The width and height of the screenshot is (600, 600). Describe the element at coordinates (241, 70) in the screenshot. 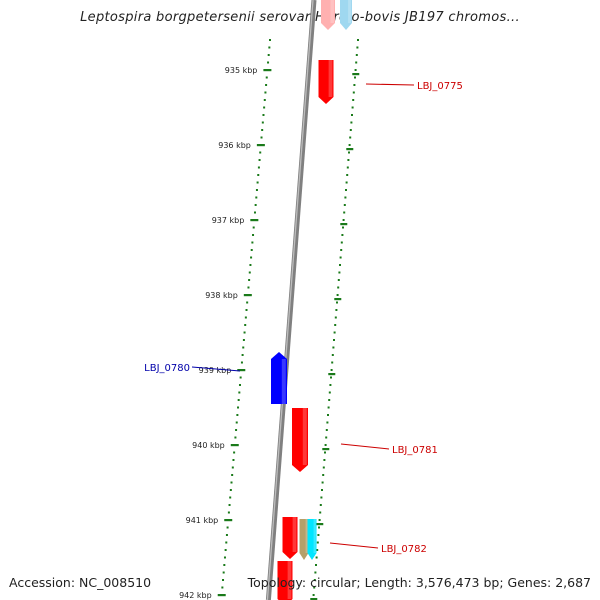

I see `kbp-label: 935 kbp` at that location.